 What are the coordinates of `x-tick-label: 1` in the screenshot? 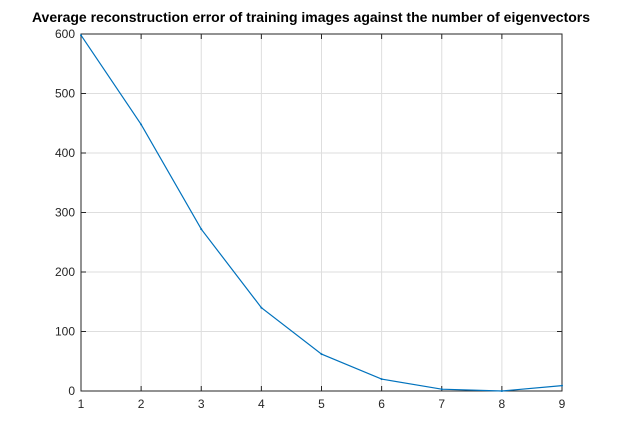 It's located at (81, 404).